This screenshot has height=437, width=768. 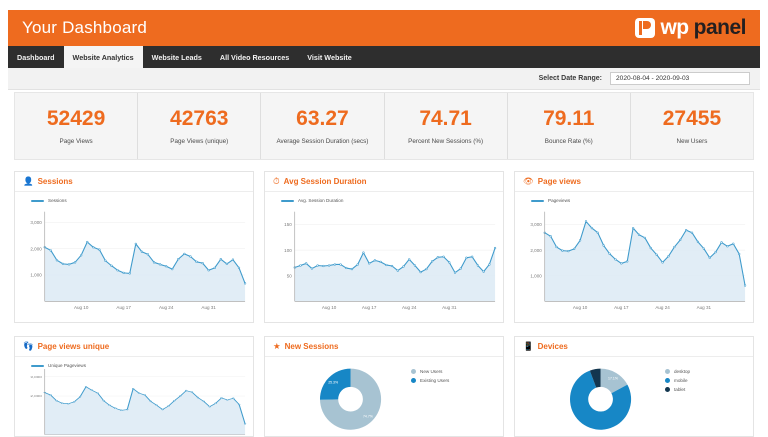 I want to click on page-views-area-chart: 1,000 2,000 3,000 Aug 10 Aug 17 Aug 24 Aug 31, so click(x=634, y=257).